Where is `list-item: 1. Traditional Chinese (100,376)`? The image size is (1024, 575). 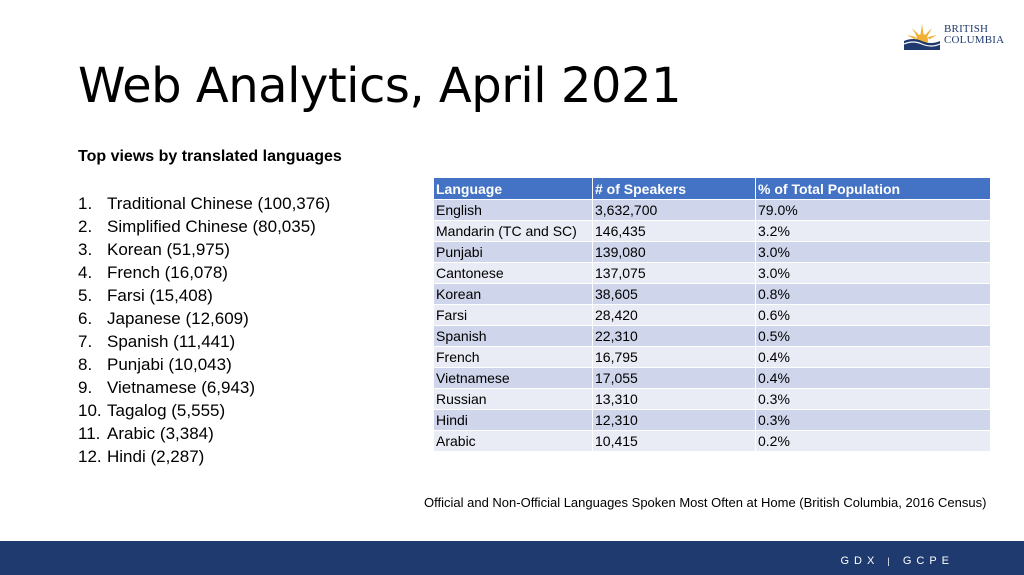 list-item: 1. Traditional Chinese (100,376) is located at coordinates (204, 205).